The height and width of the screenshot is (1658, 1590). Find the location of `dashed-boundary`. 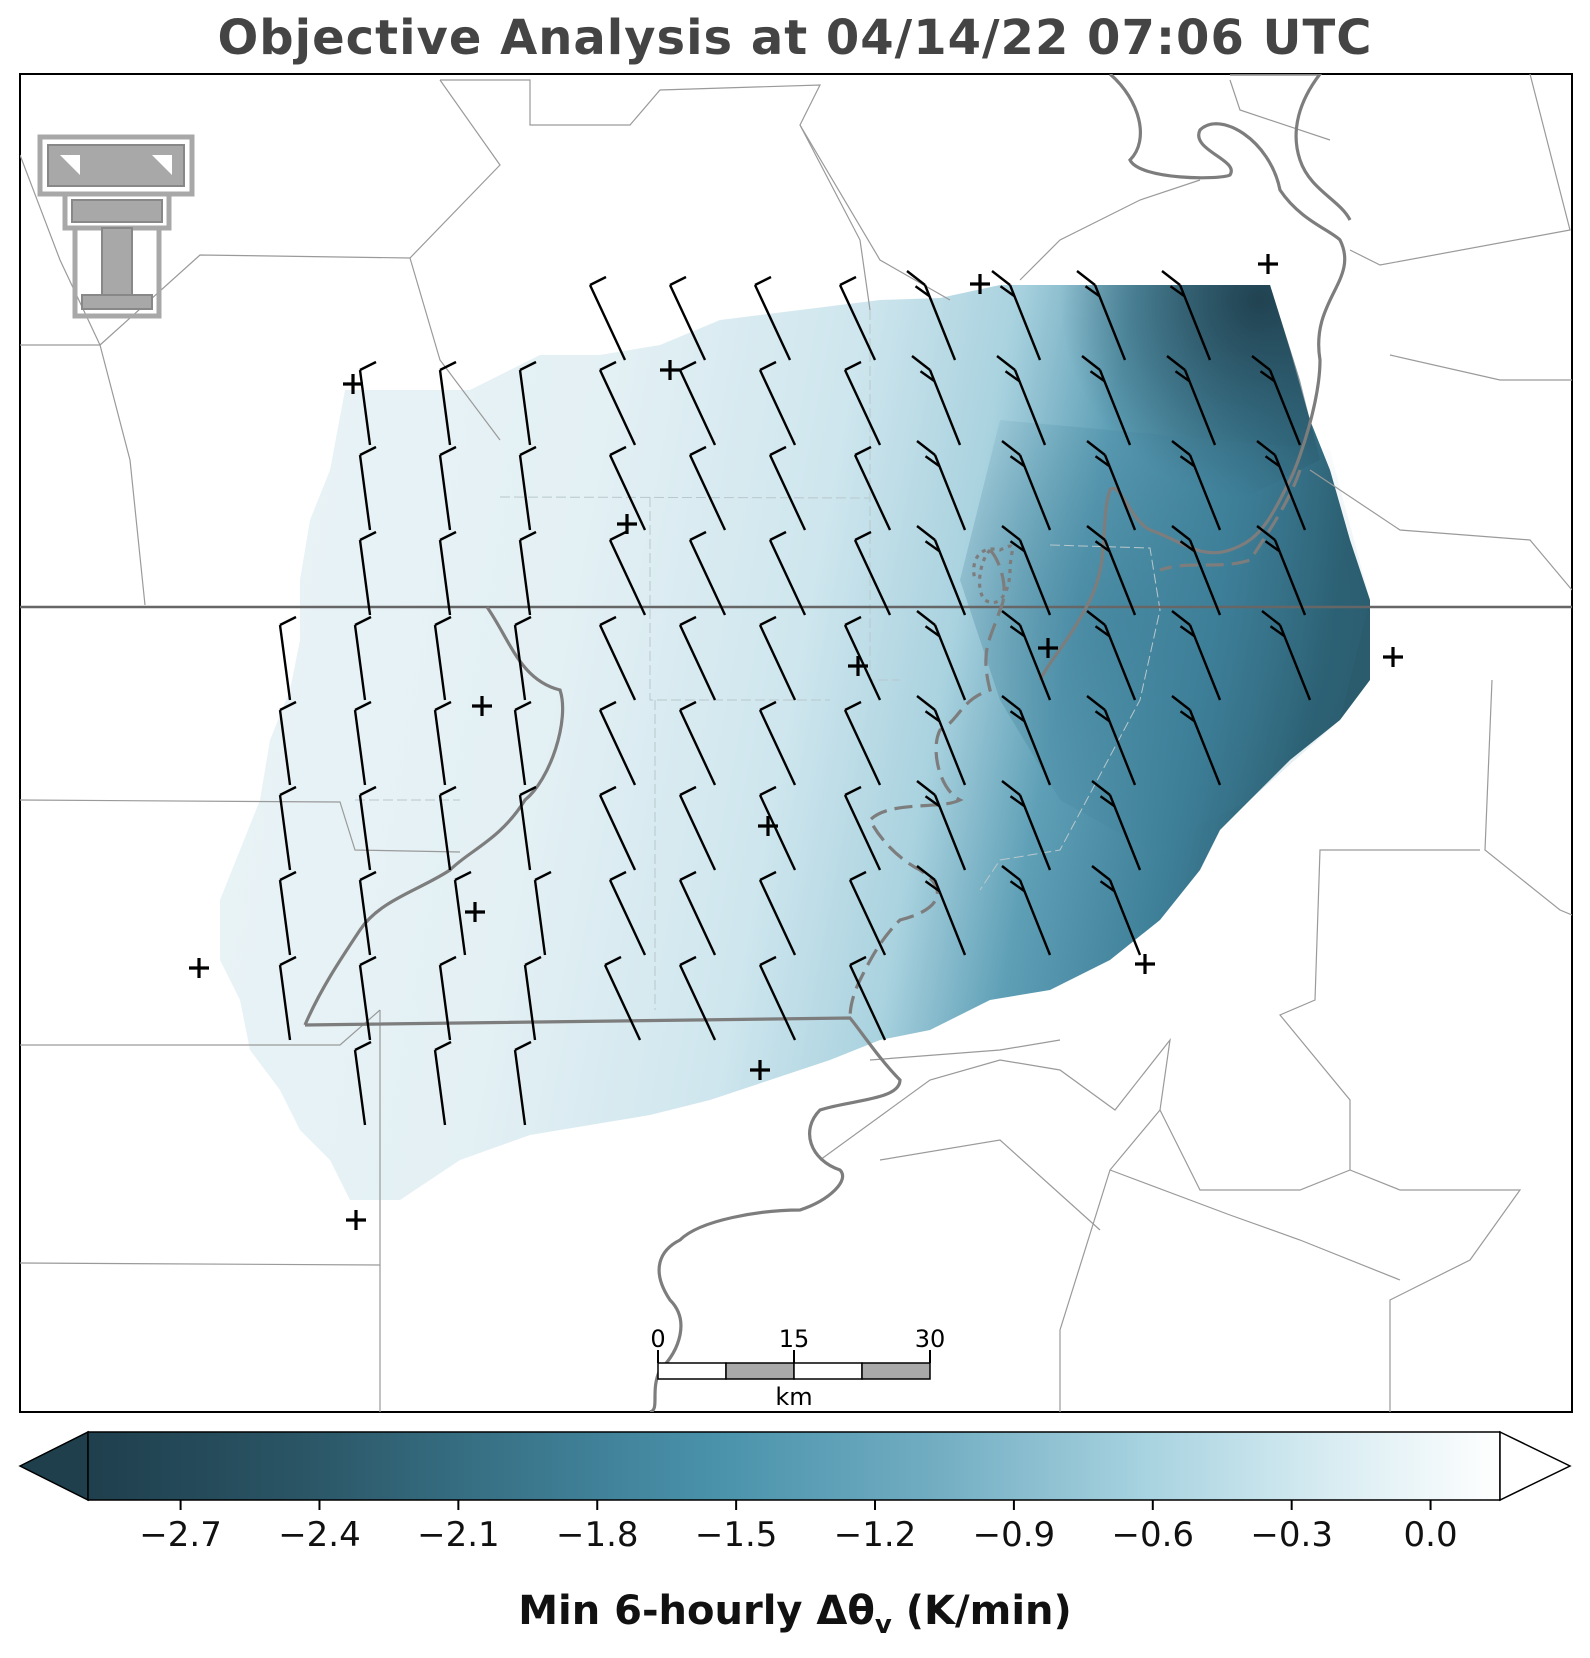

dashed-boundary is located at coordinates (1075, 744).